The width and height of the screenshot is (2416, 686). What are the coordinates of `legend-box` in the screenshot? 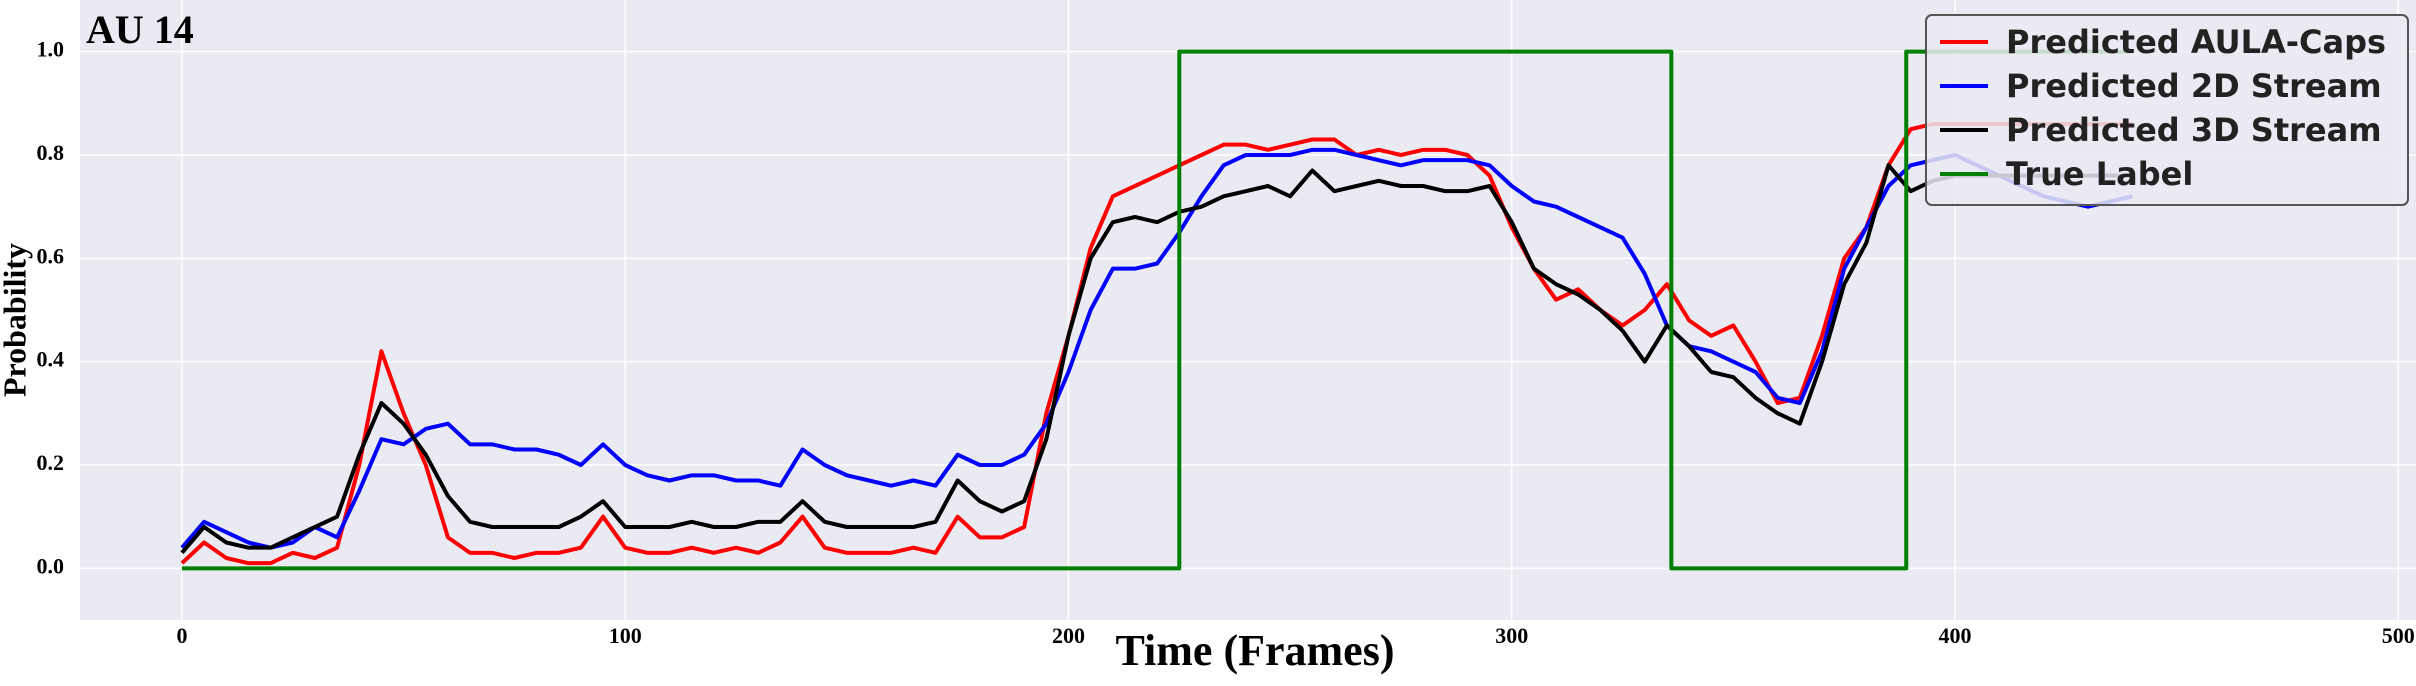 It's located at (2167, 110).